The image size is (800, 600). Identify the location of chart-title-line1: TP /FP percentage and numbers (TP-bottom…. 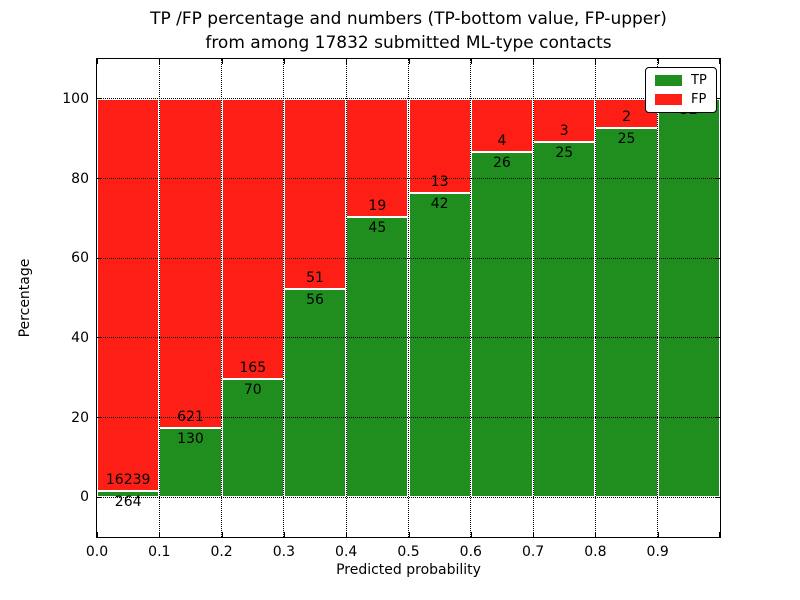
(408, 19).